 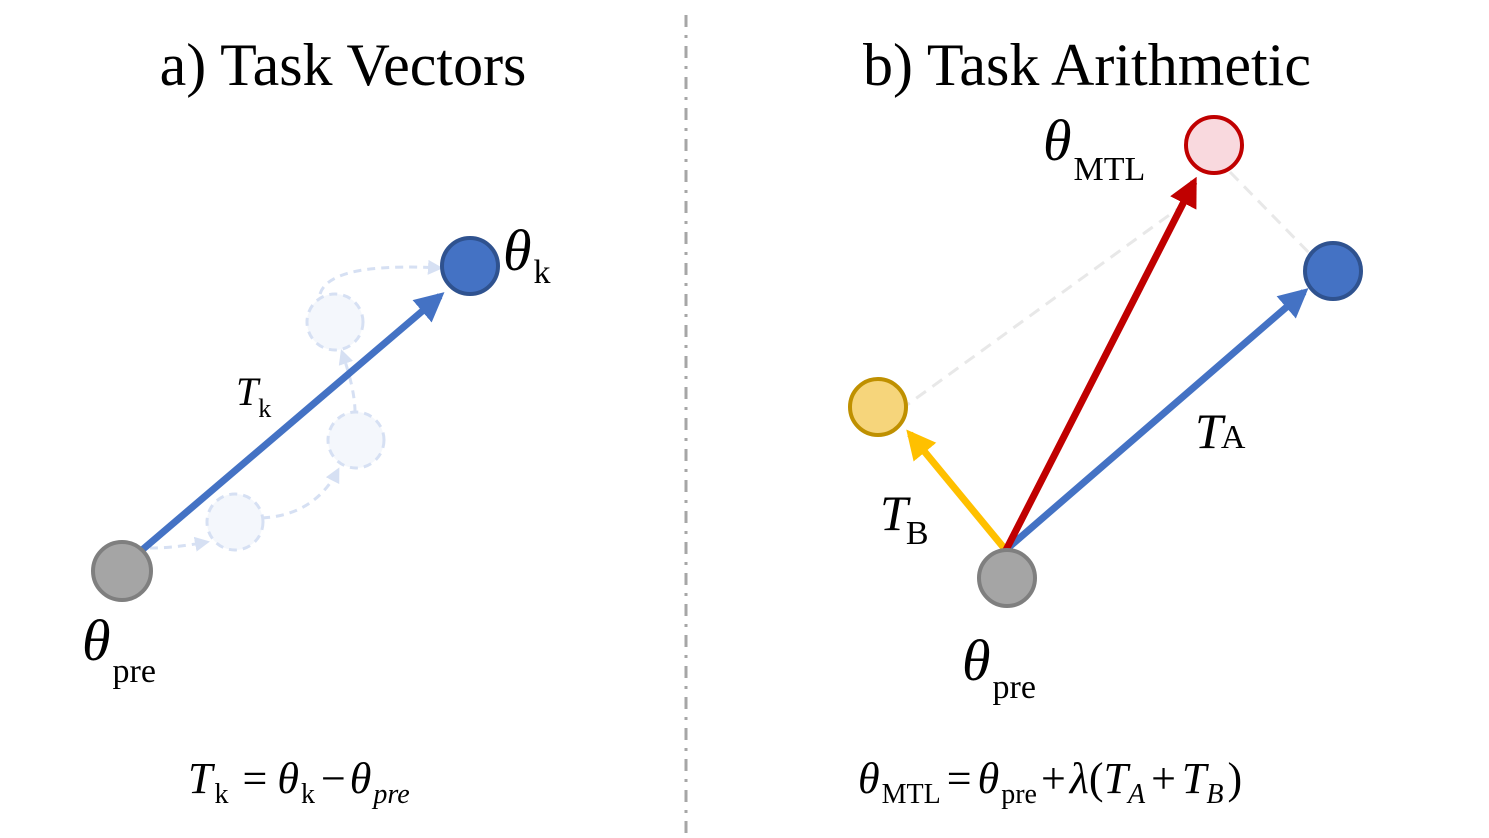 I want to click on vector-tb-arrow, so click(x=956, y=490).